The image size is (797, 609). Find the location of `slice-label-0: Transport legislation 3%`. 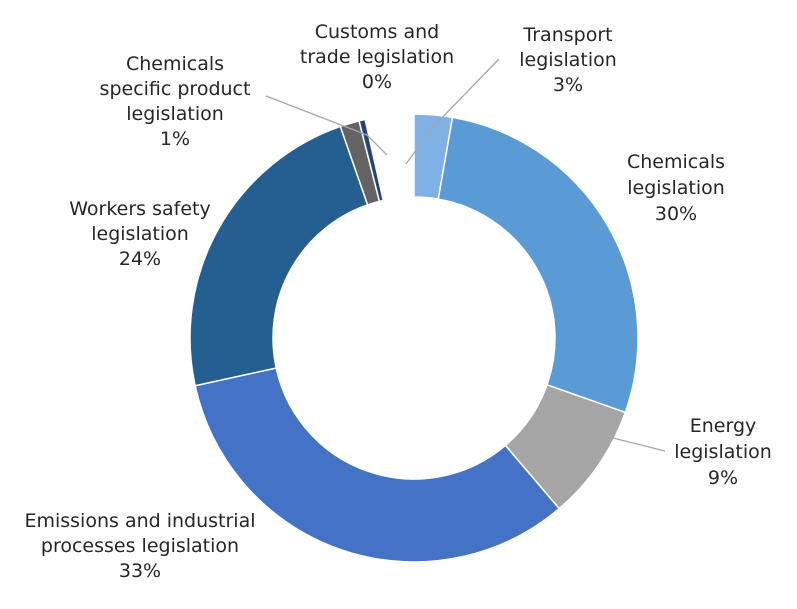

slice-label-0: Transport legislation 3% is located at coordinates (568, 60).